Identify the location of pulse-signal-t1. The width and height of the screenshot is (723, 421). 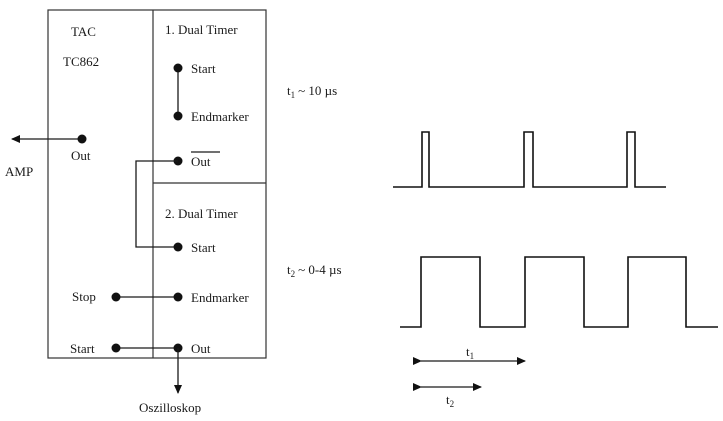
(529, 159).